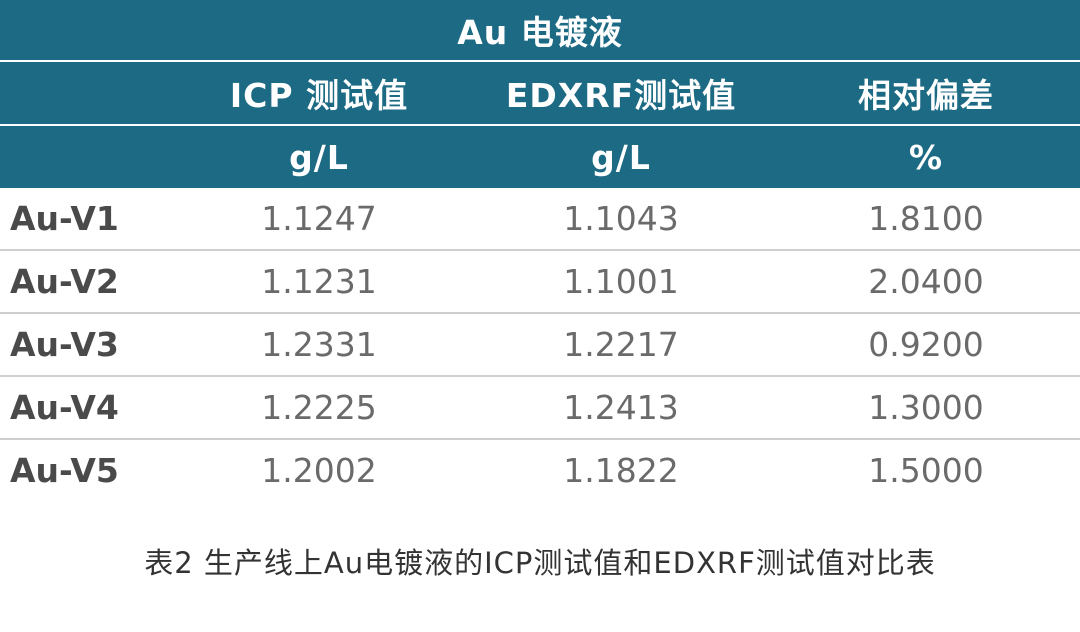 This screenshot has height=632, width=1080. I want to click on icp-value: 1.1247, so click(319, 219).